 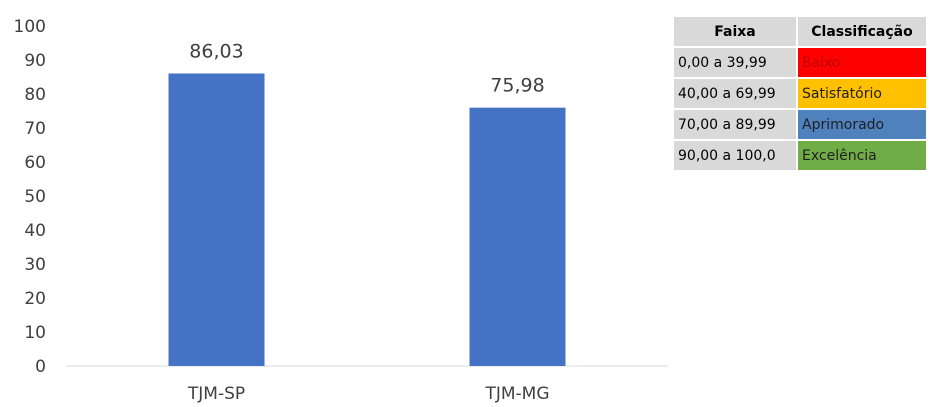 I want to click on legend-classification-cell: Excelência, so click(x=862, y=155).